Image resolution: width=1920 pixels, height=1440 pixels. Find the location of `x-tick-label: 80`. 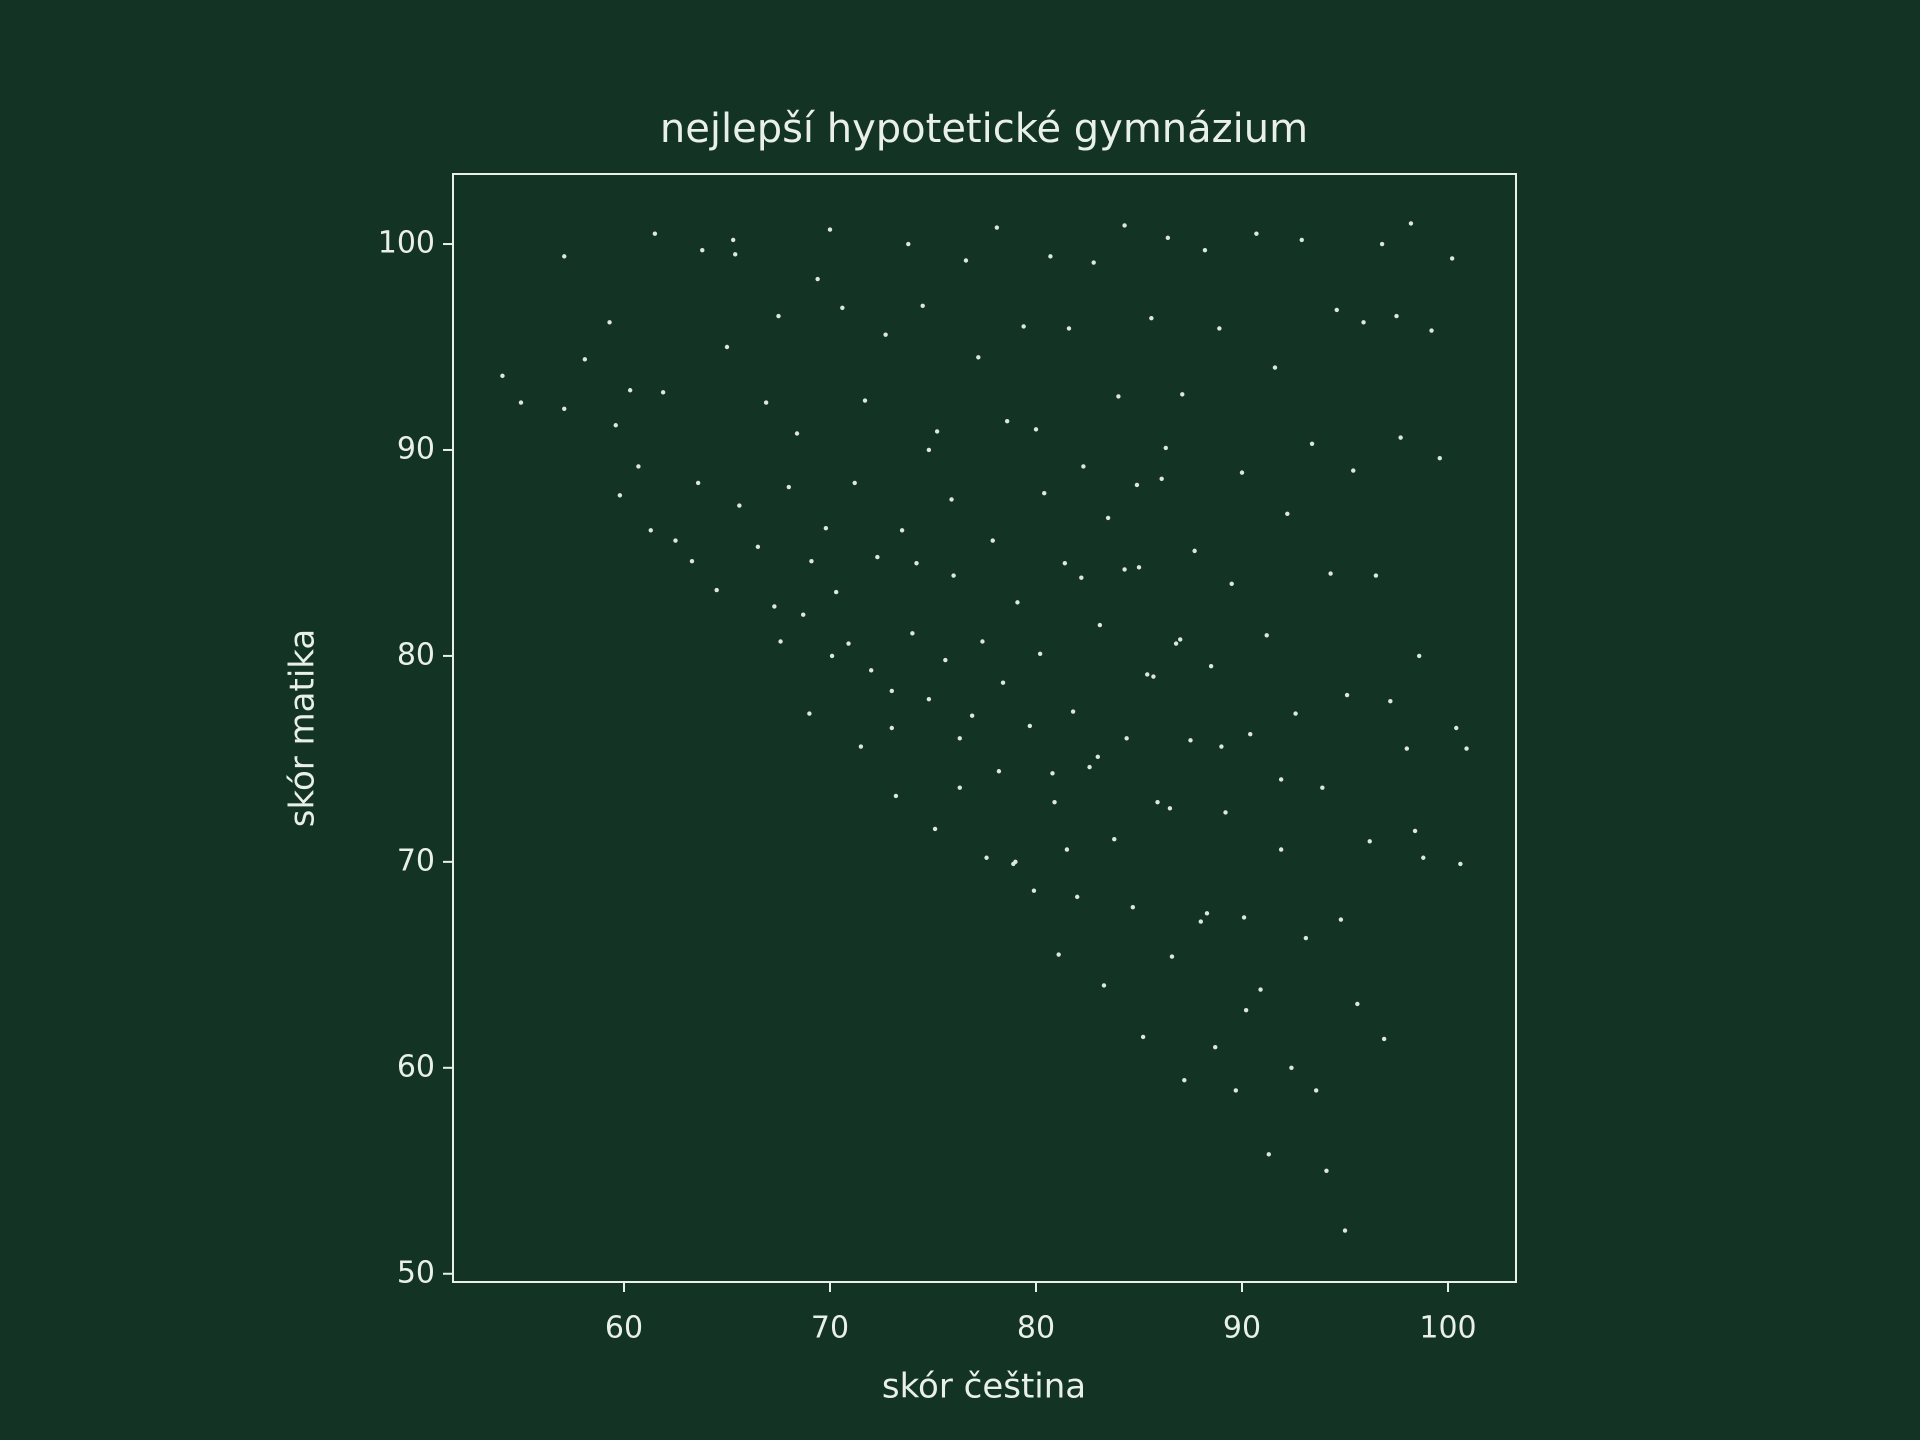

x-tick-label: 80 is located at coordinates (1036, 1328).